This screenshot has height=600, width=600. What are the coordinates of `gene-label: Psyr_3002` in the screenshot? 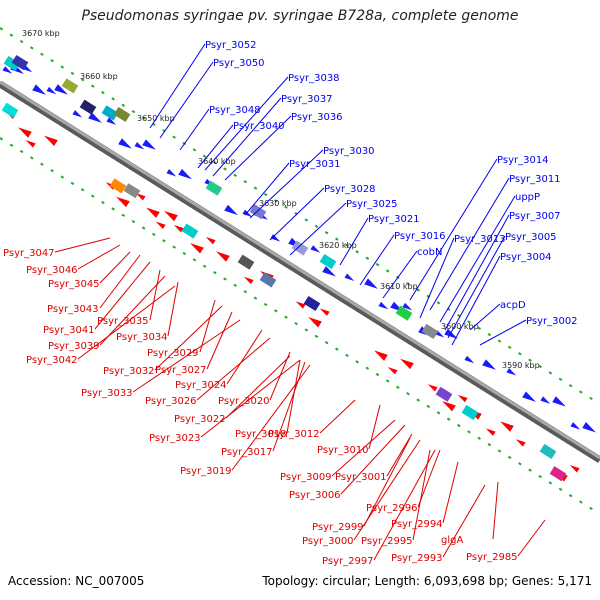 It's located at (552, 321).